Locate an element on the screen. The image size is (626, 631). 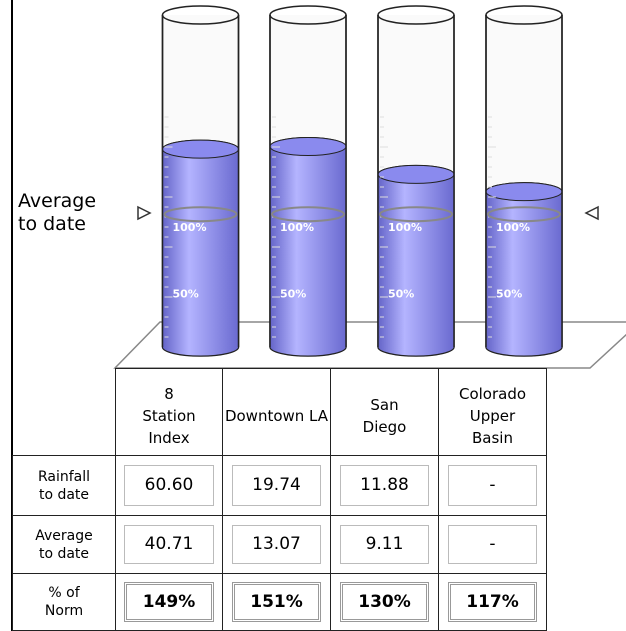
cell-value: 60.60 is located at coordinates (169, 485).